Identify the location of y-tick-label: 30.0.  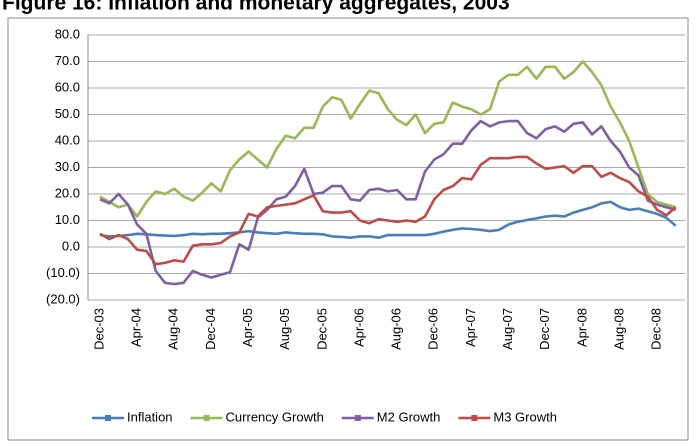
(67, 166).